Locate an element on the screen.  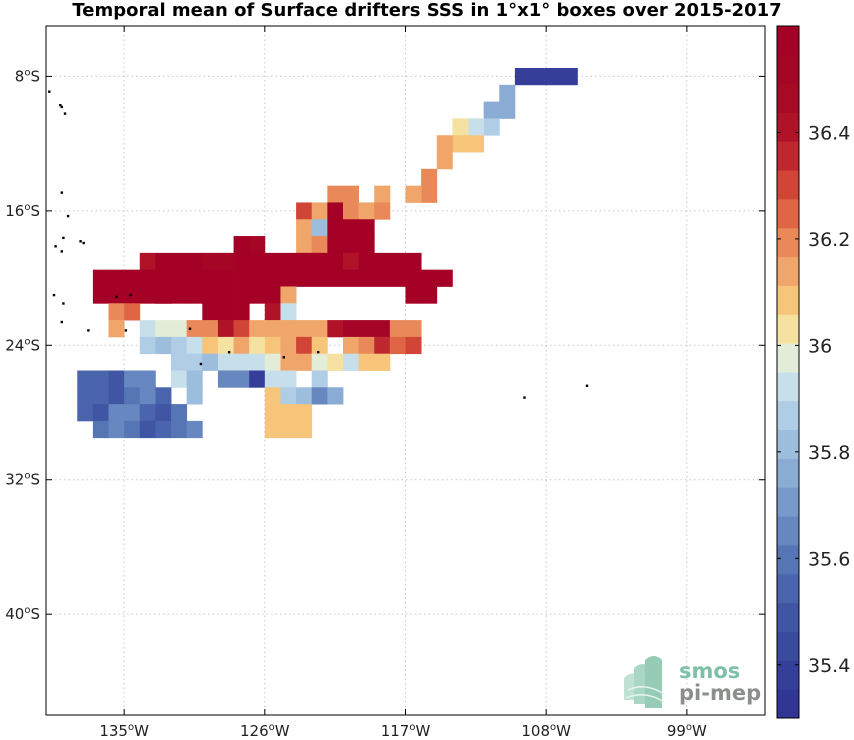
y-tick-label-2: 24oS is located at coordinates (22, 345).